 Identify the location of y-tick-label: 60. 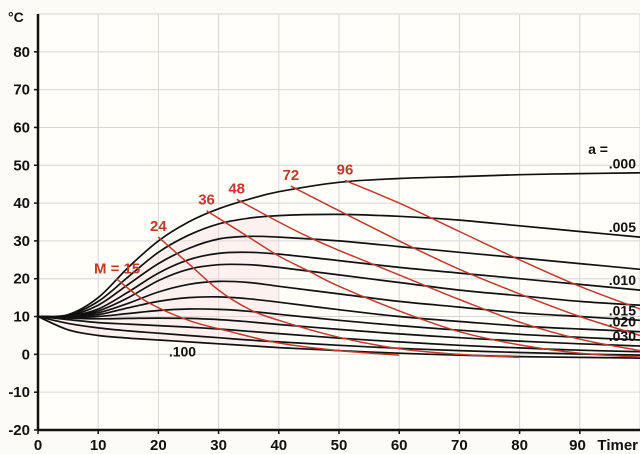
(21, 127).